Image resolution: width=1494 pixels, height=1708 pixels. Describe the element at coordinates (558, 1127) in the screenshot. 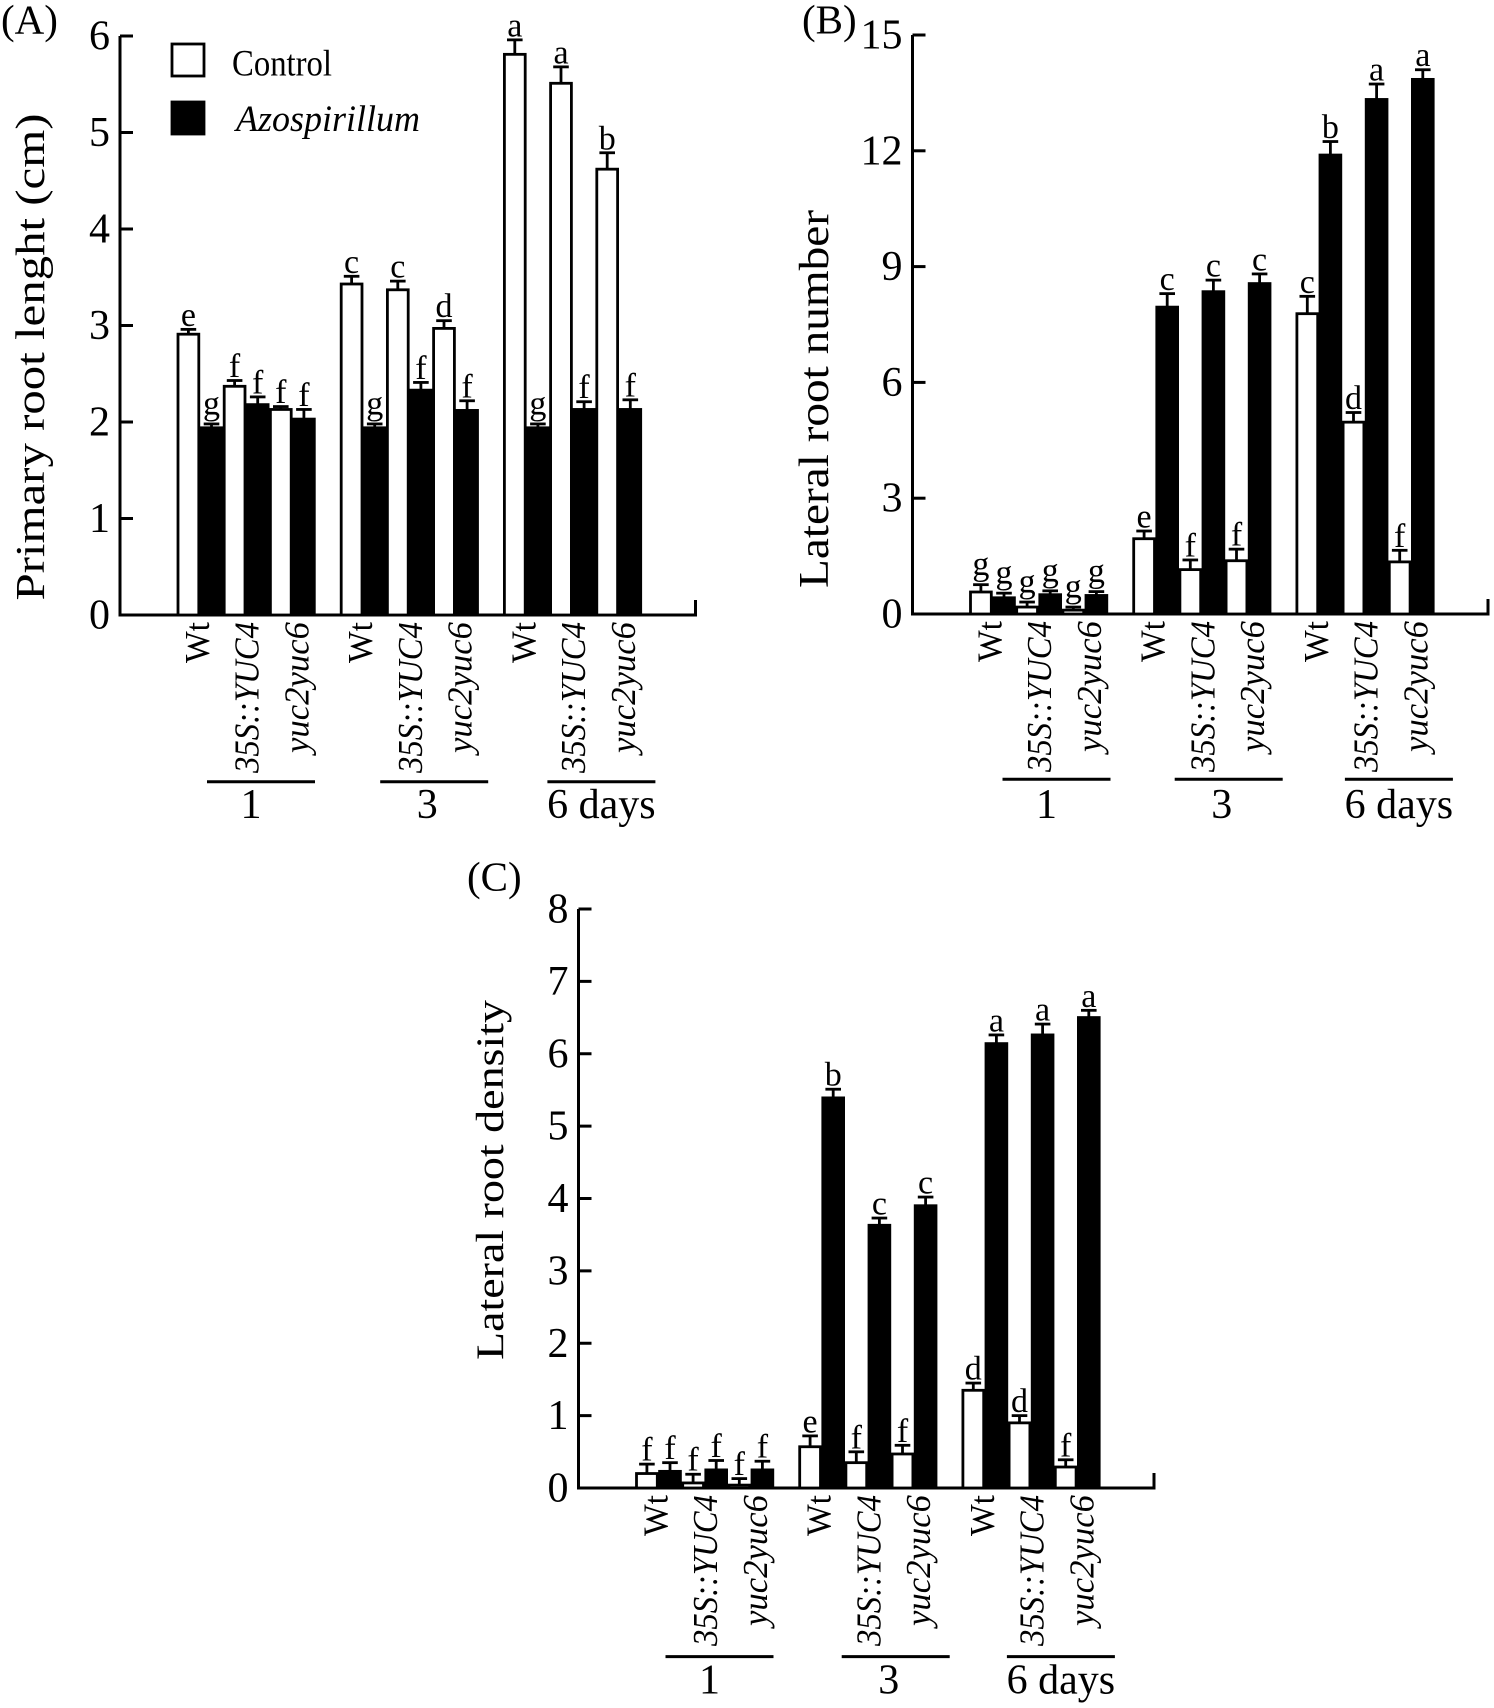

I see `y-tick-label: 5` at that location.